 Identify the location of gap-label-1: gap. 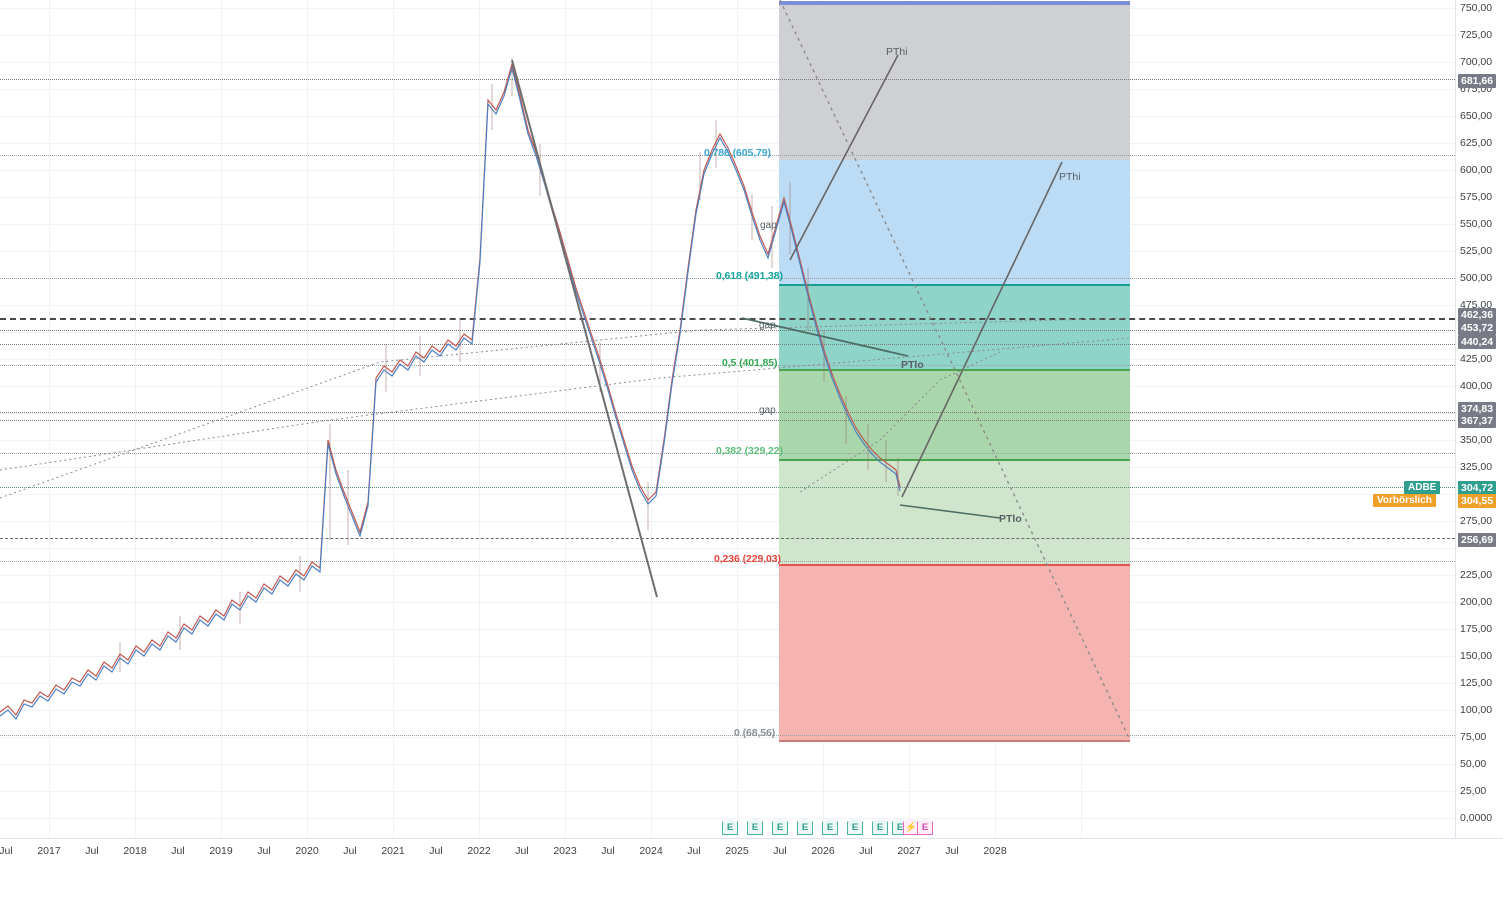
(768, 225).